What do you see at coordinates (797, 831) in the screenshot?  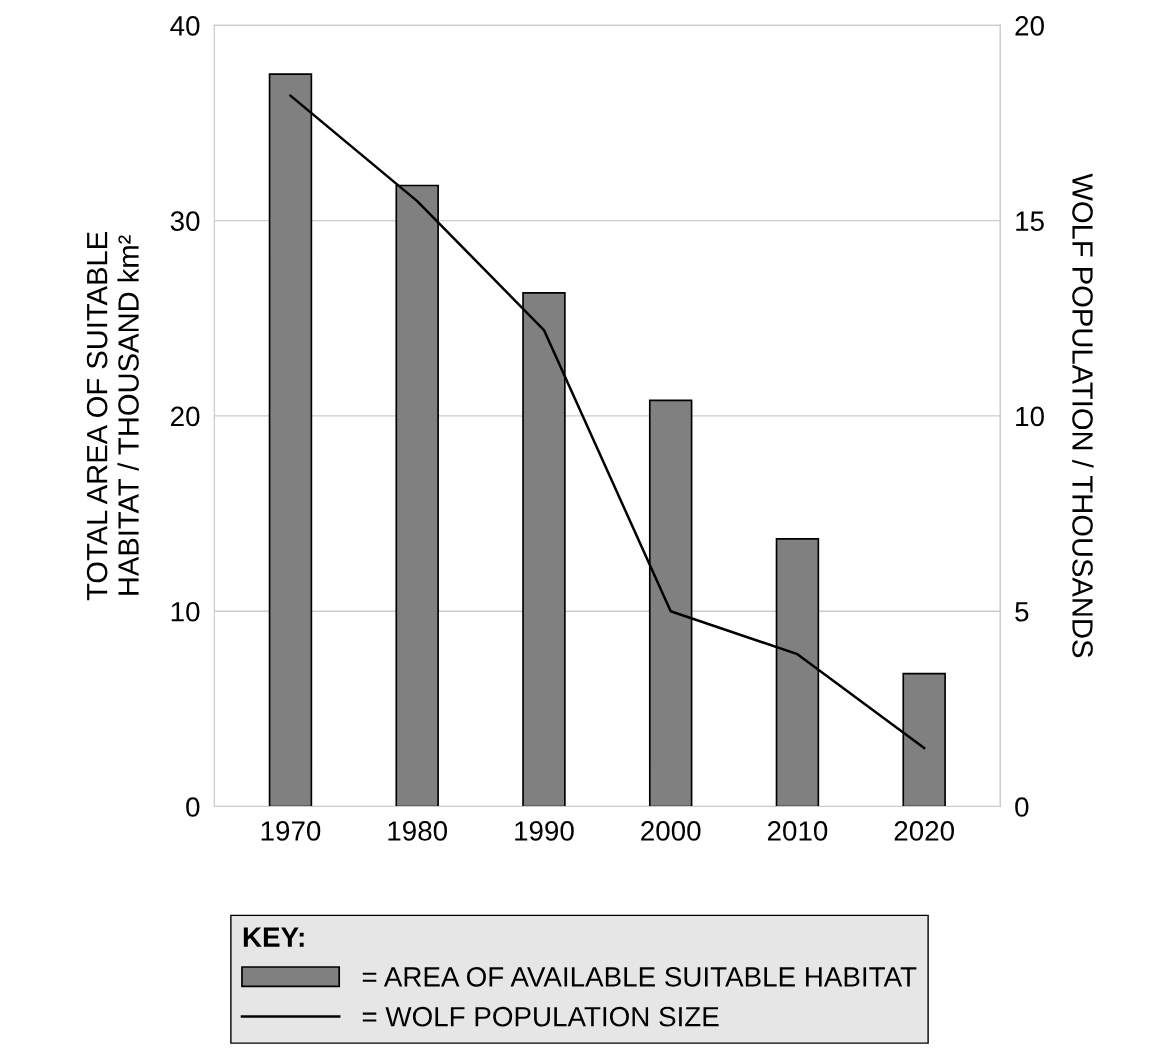 I see `x-tick-label: 2010` at bounding box center [797, 831].